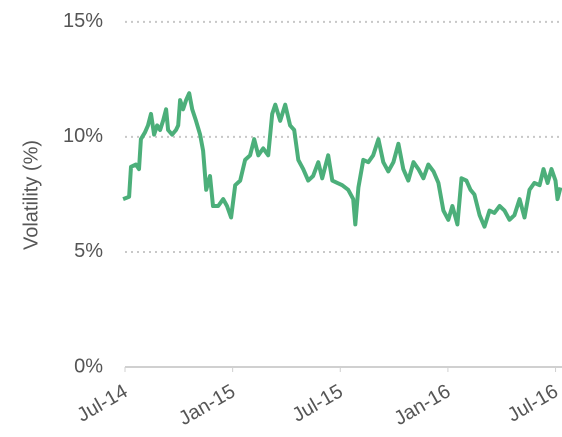 This screenshot has width=562, height=437. Describe the element at coordinates (83, 21) in the screenshot. I see `y-tick-label: 15%` at that location.